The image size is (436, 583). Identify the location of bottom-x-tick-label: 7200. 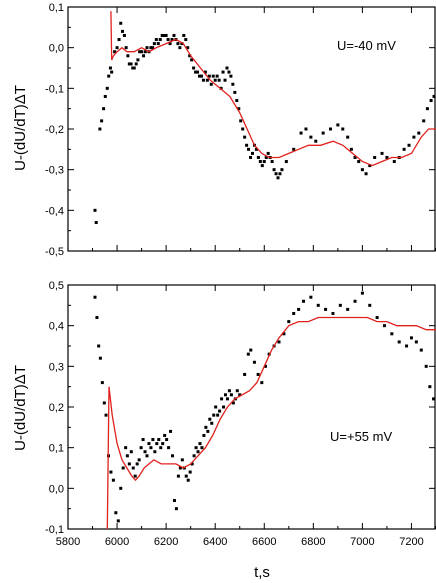
(411, 542).